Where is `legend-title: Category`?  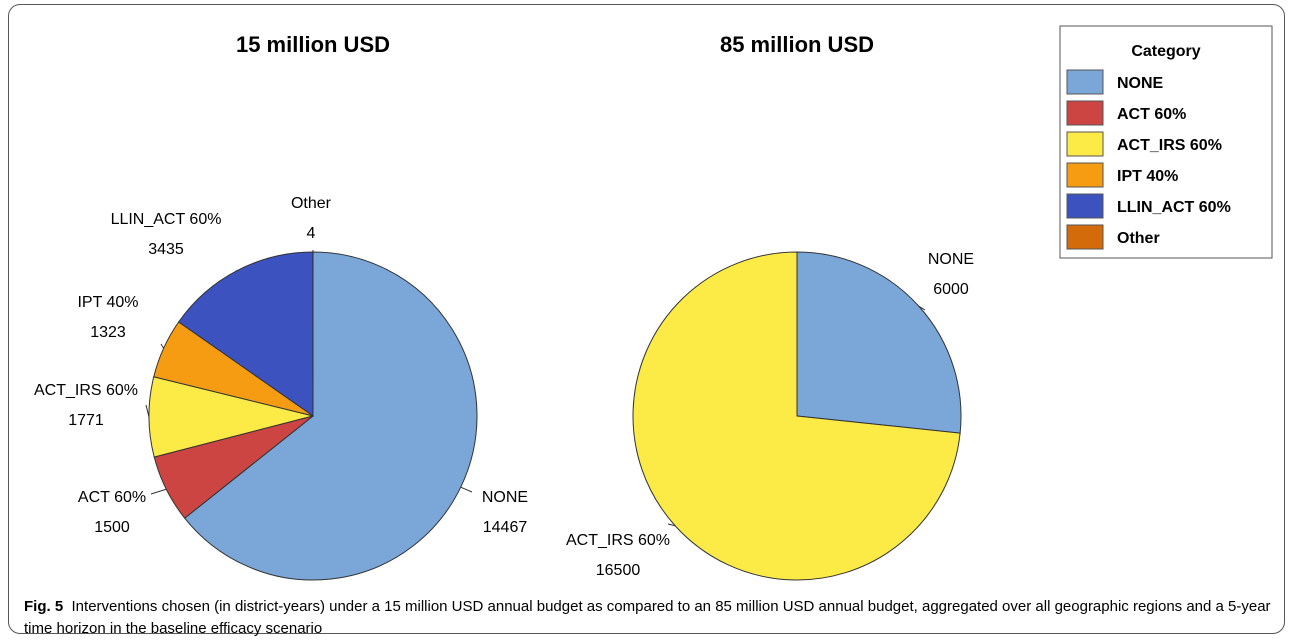 legend-title: Category is located at coordinates (1165, 51).